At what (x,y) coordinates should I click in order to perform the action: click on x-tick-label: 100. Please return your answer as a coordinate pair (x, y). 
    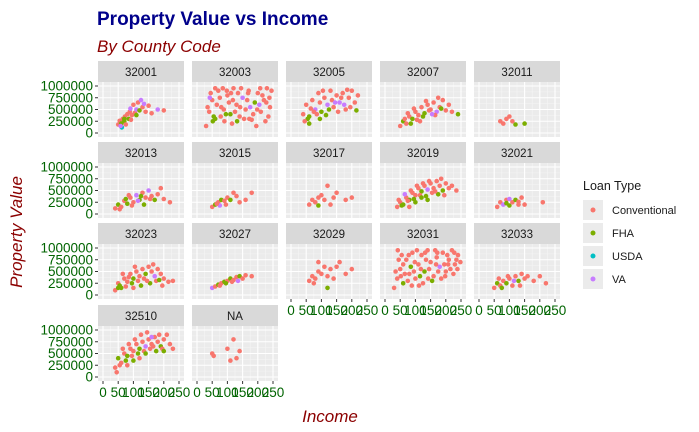
    Looking at the image, I should click on (415, 310).